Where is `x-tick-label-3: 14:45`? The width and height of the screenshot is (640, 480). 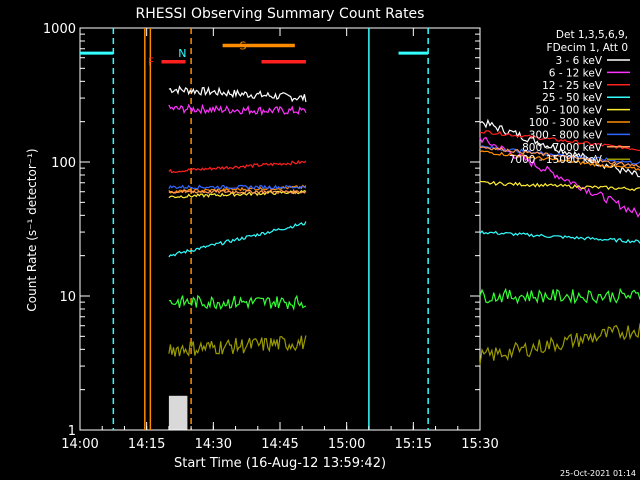
x-tick-label-3: 14:45 is located at coordinates (279, 444).